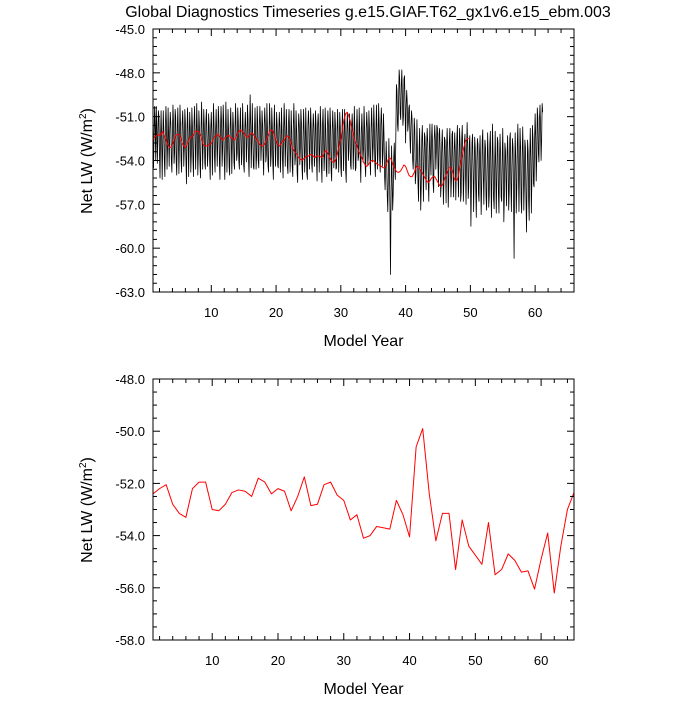 The image size is (700, 705). What do you see at coordinates (130, 483) in the screenshot?
I see `y-tick-label: -52.0` at bounding box center [130, 483].